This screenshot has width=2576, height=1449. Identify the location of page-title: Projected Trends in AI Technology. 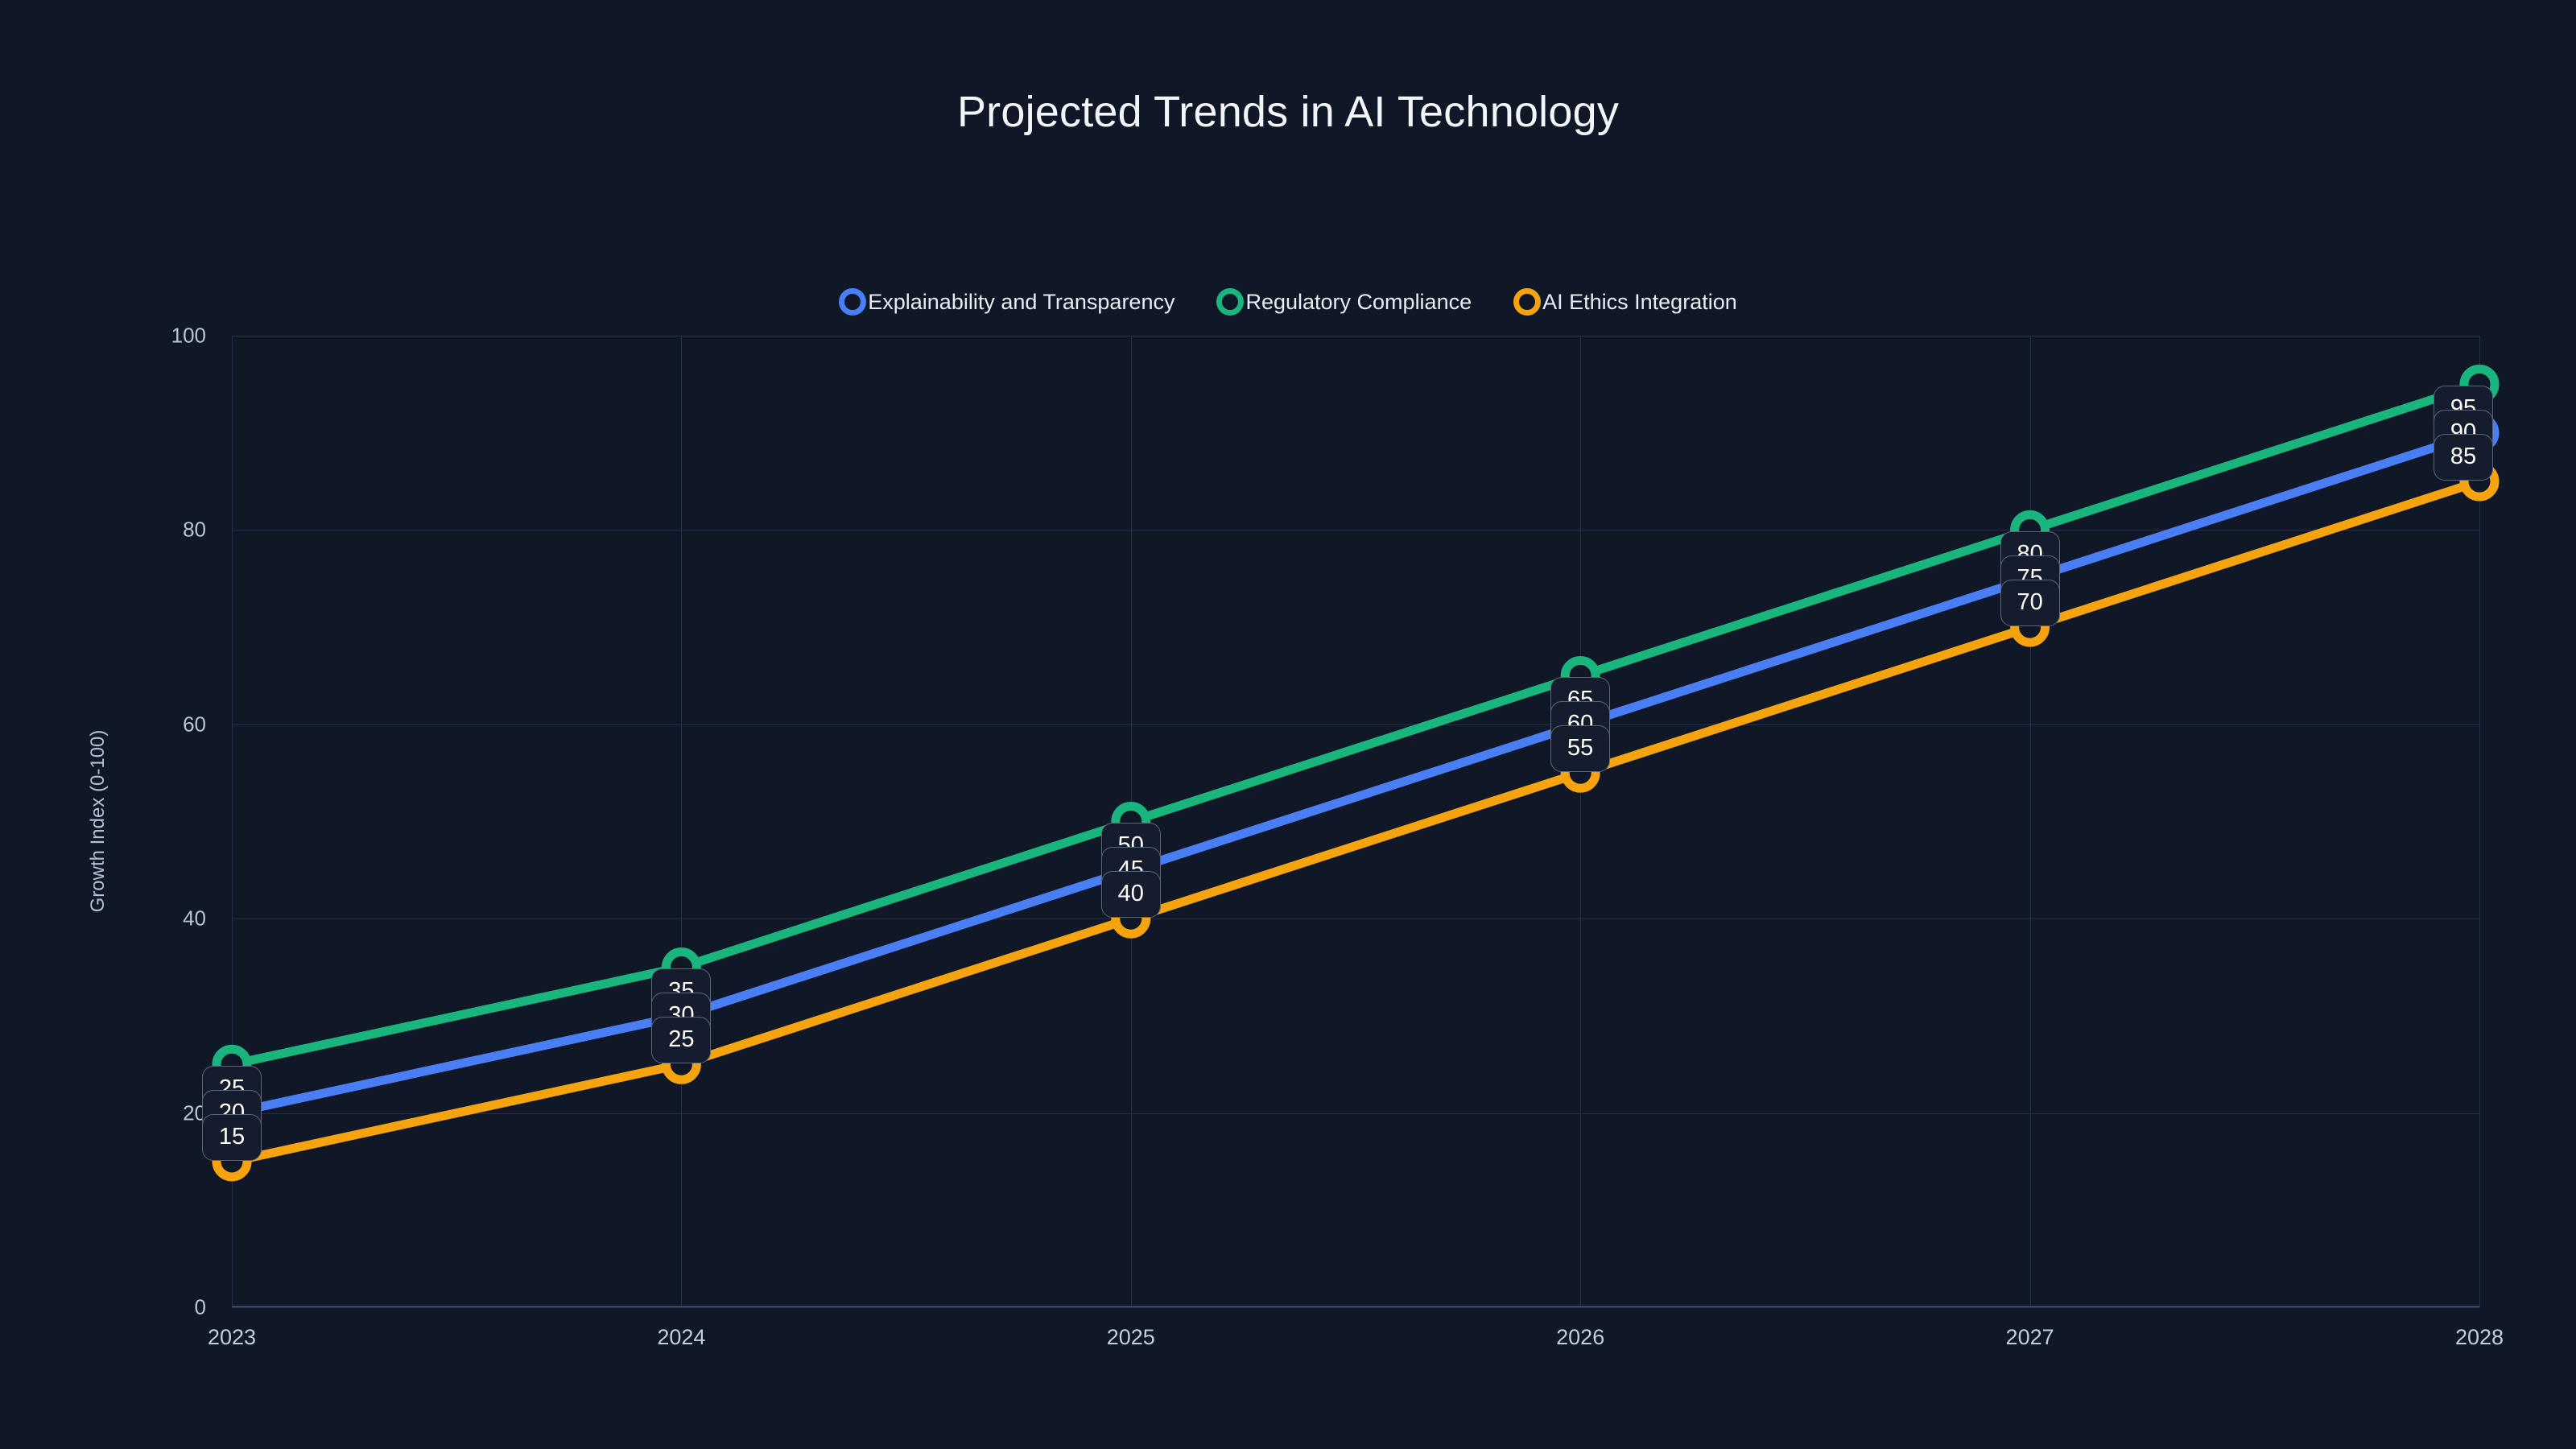
(1288, 112).